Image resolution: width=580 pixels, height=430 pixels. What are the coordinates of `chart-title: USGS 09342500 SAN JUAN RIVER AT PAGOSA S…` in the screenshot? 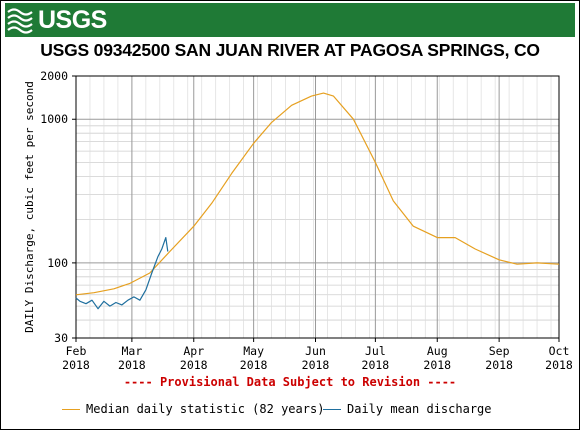 It's located at (290, 50).